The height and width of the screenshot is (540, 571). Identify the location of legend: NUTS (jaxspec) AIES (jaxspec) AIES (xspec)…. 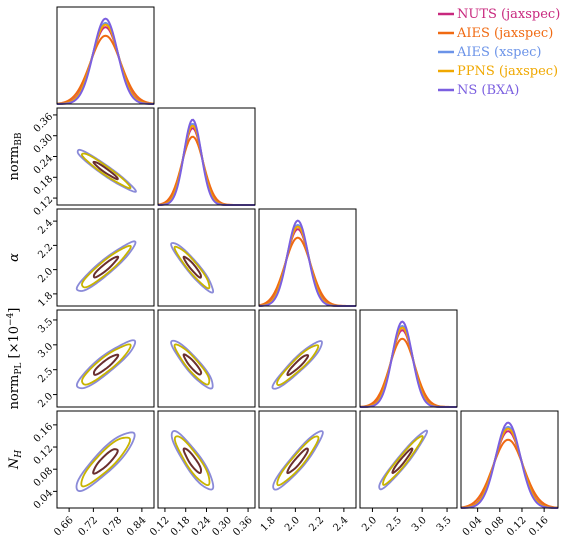
(499, 52).